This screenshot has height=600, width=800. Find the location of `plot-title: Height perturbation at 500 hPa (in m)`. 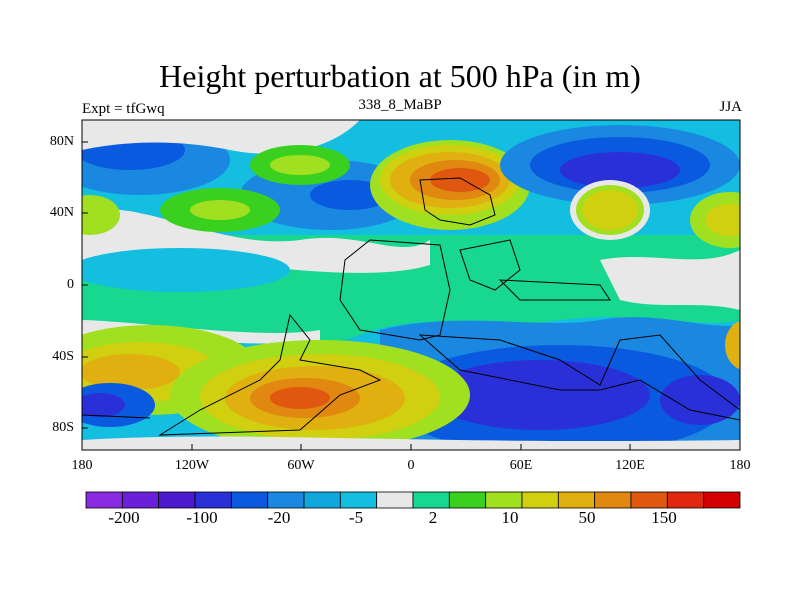

plot-title: Height perturbation at 500 hPa (in m) is located at coordinates (400, 76).